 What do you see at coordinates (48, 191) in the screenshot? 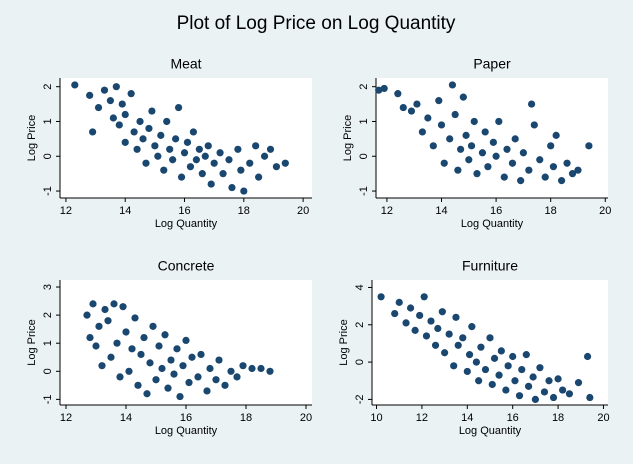
I see `y-tick-label: -1` at bounding box center [48, 191].